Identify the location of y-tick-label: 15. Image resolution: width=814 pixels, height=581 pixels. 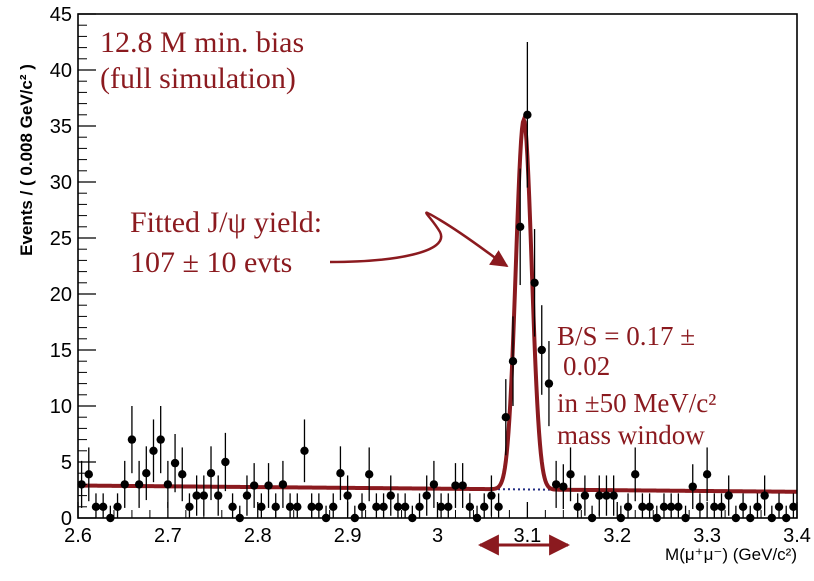
(61, 351).